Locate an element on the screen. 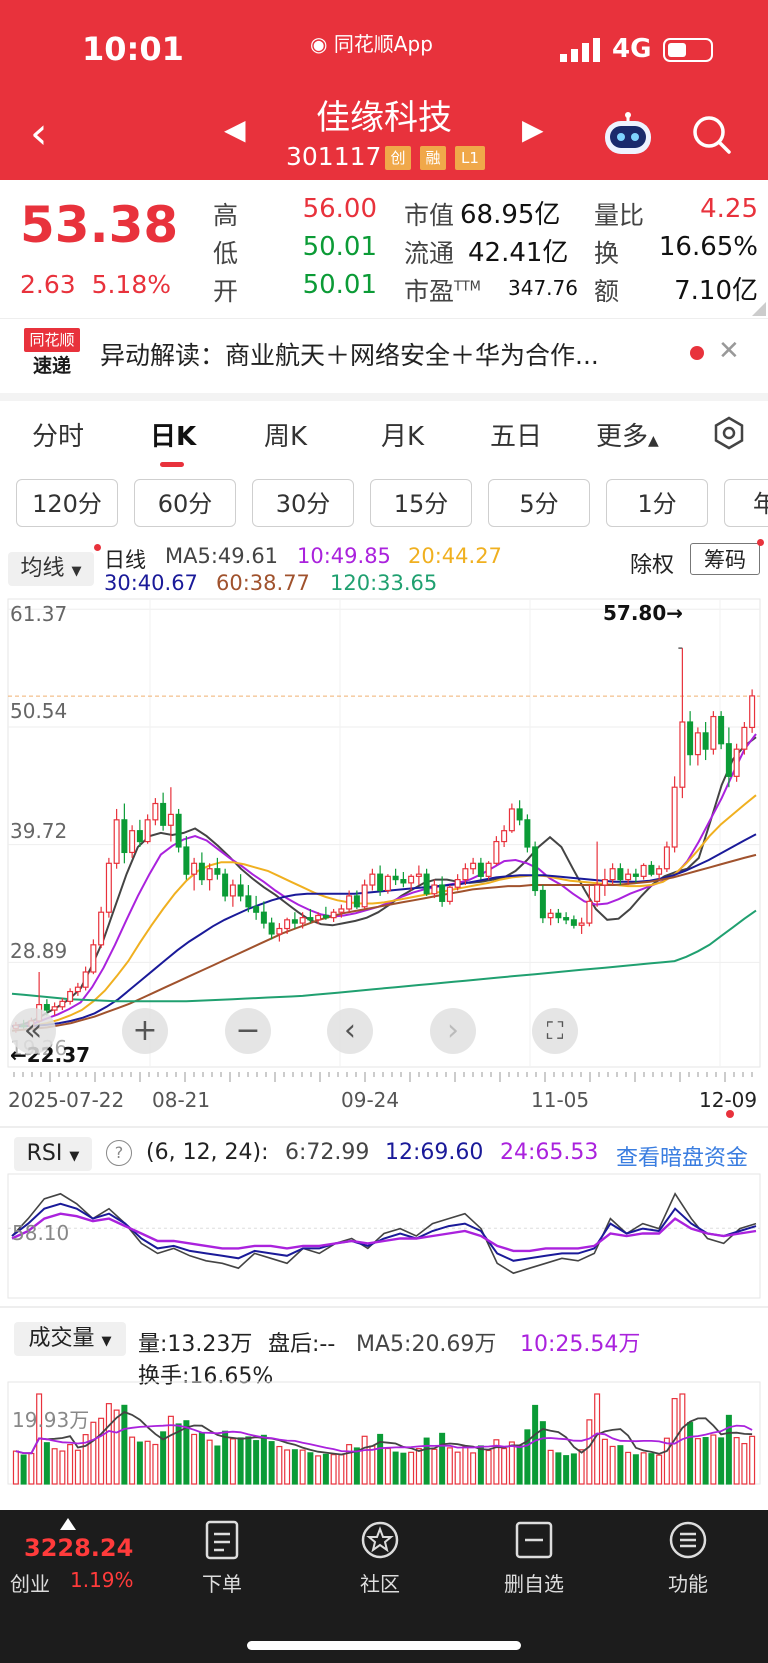  tab-weekly-k: 周K is located at coordinates (286, 437).